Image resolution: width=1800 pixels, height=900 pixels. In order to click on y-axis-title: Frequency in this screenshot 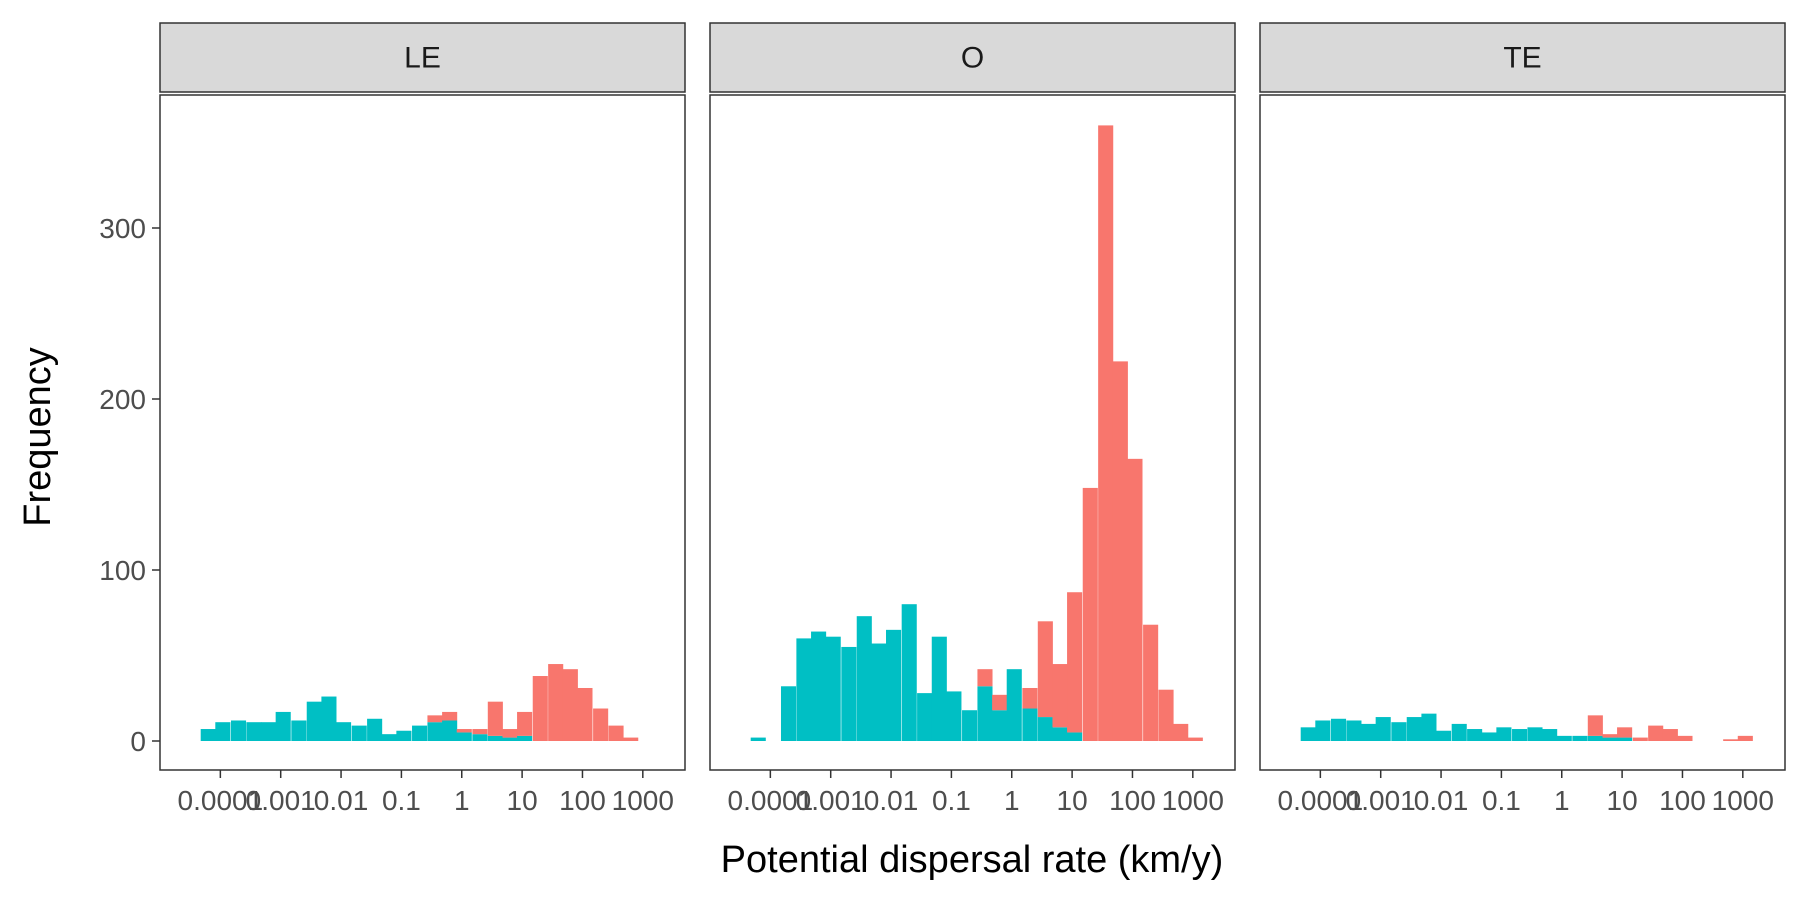, I will do `click(38, 437)`.